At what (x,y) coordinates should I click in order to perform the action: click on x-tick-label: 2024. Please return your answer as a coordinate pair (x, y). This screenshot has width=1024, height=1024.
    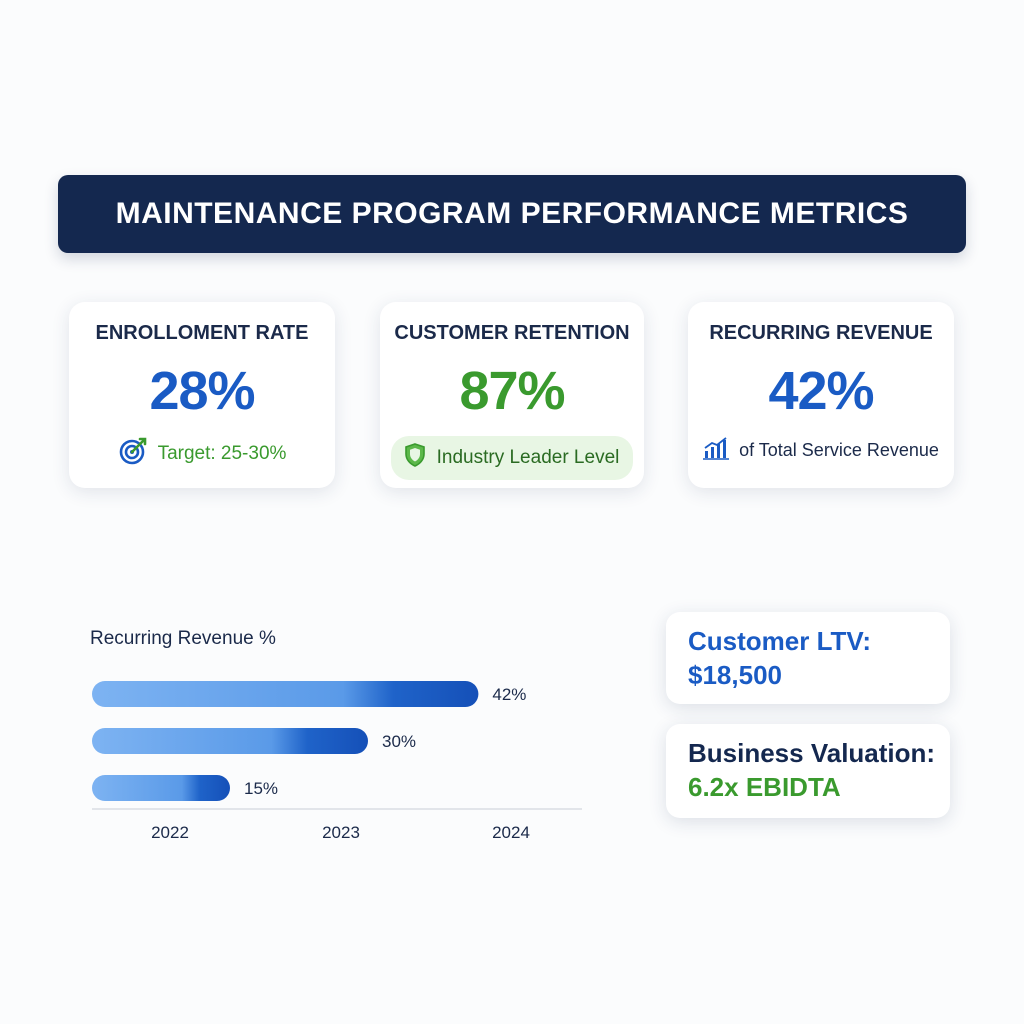
    Looking at the image, I should click on (511, 832).